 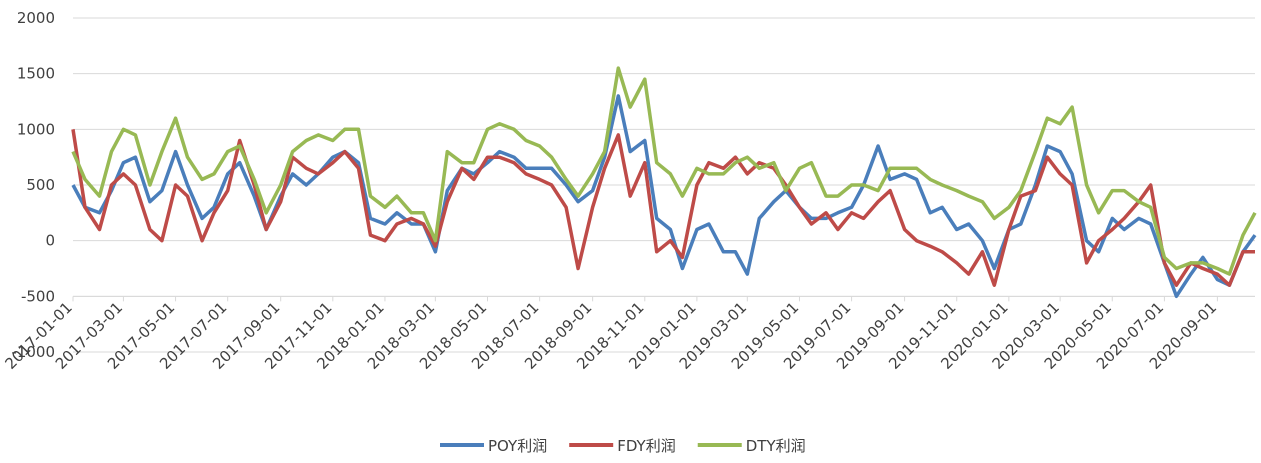 I want to click on legend: POY利润 FDY利润 DTY利润, so click(x=623, y=446).